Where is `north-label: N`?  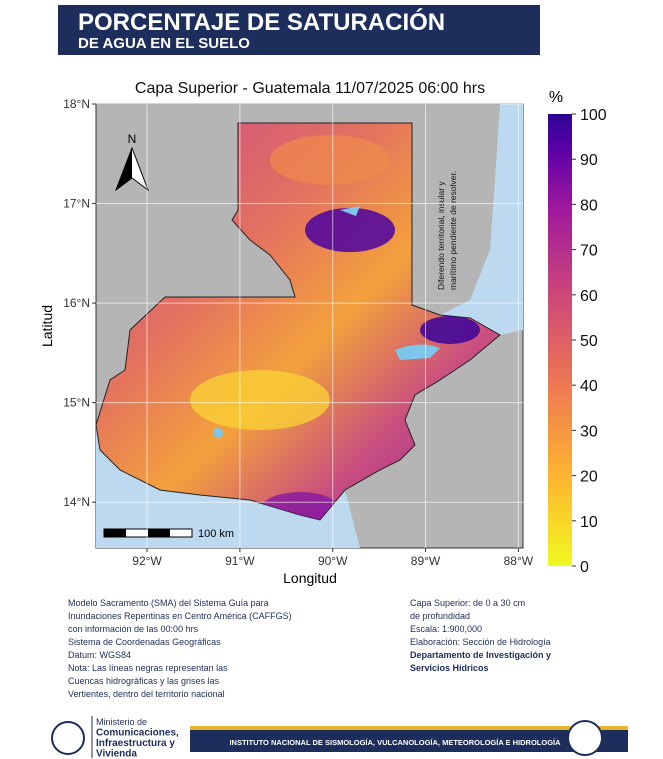 north-label: N is located at coordinates (132, 139).